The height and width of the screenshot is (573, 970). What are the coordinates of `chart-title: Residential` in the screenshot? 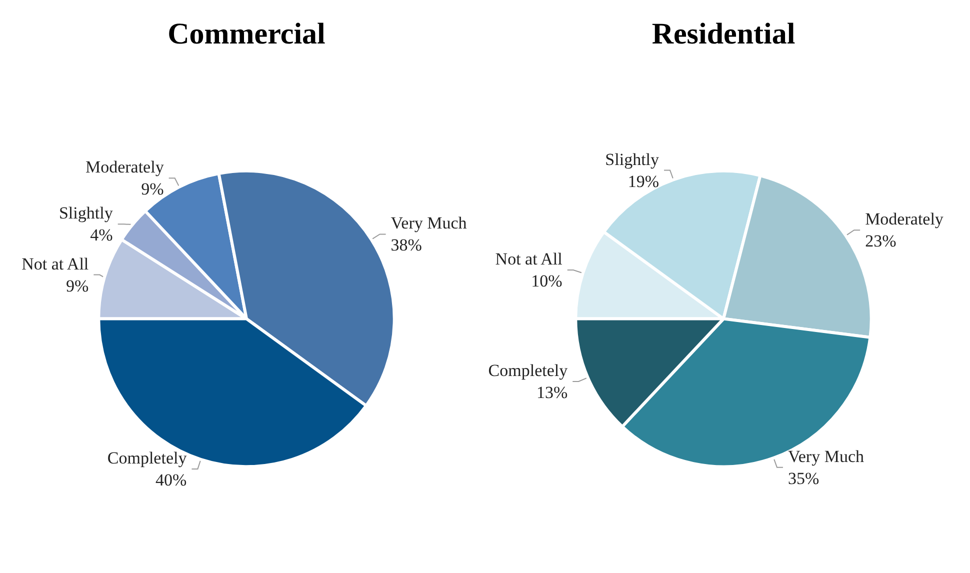 It's located at (724, 34).